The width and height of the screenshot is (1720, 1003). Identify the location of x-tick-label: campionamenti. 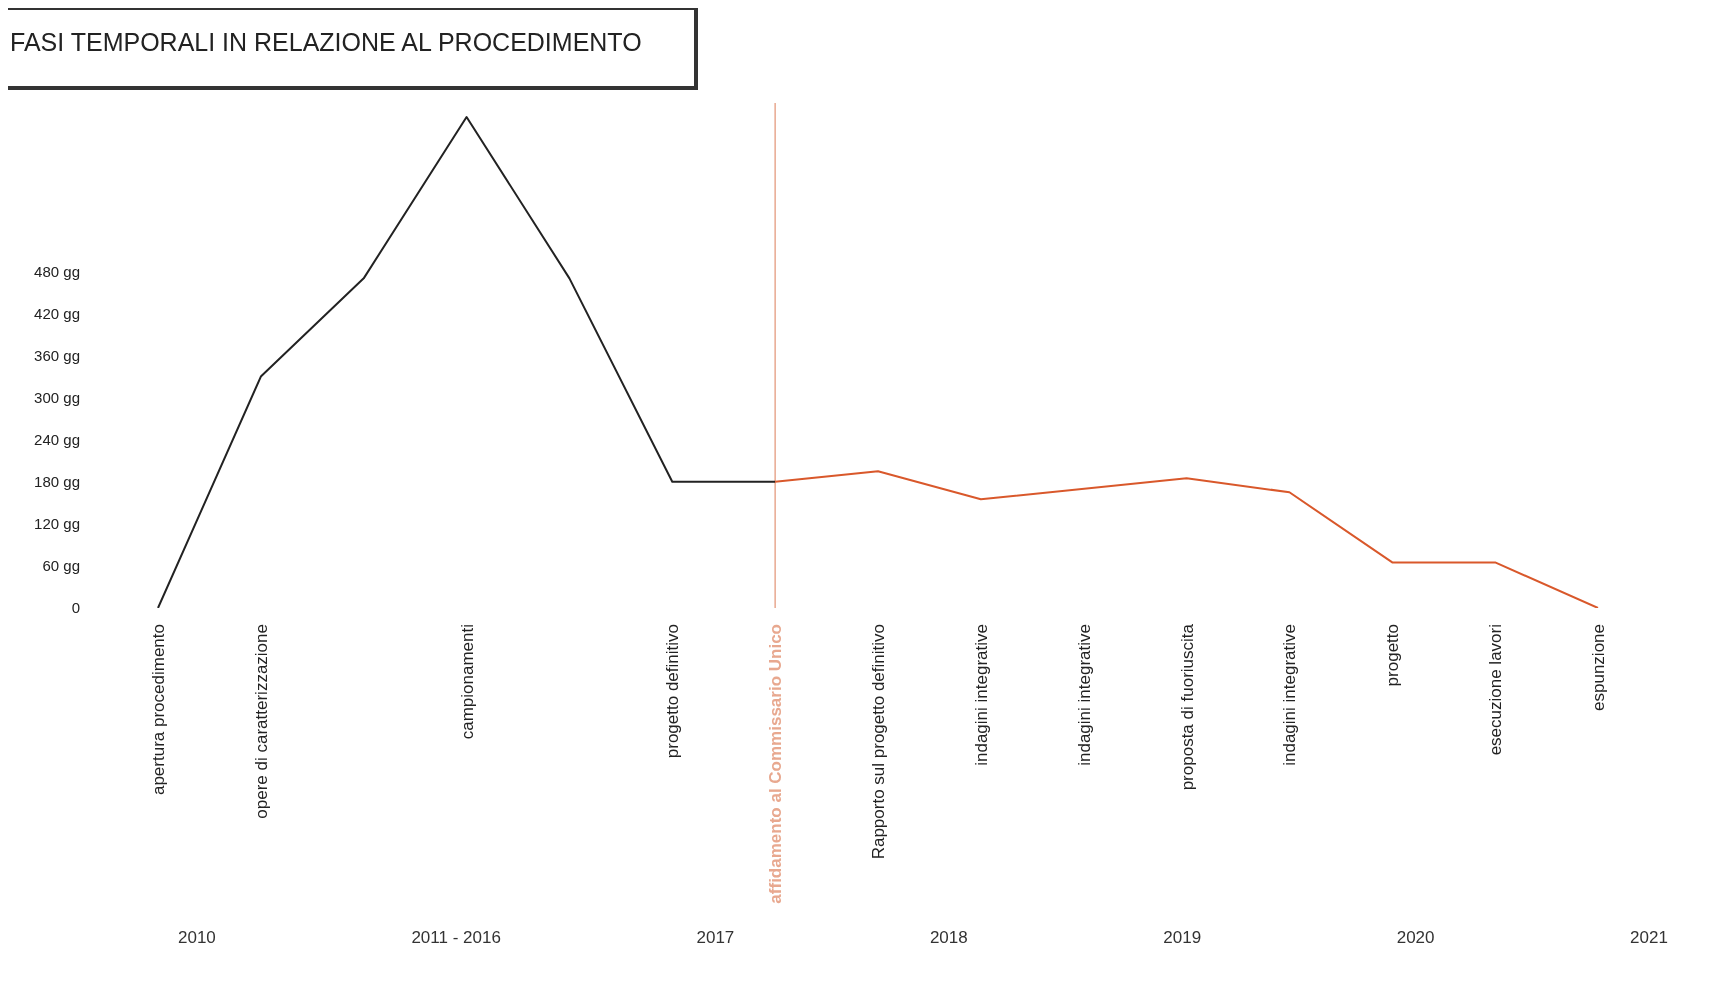
(467, 682).